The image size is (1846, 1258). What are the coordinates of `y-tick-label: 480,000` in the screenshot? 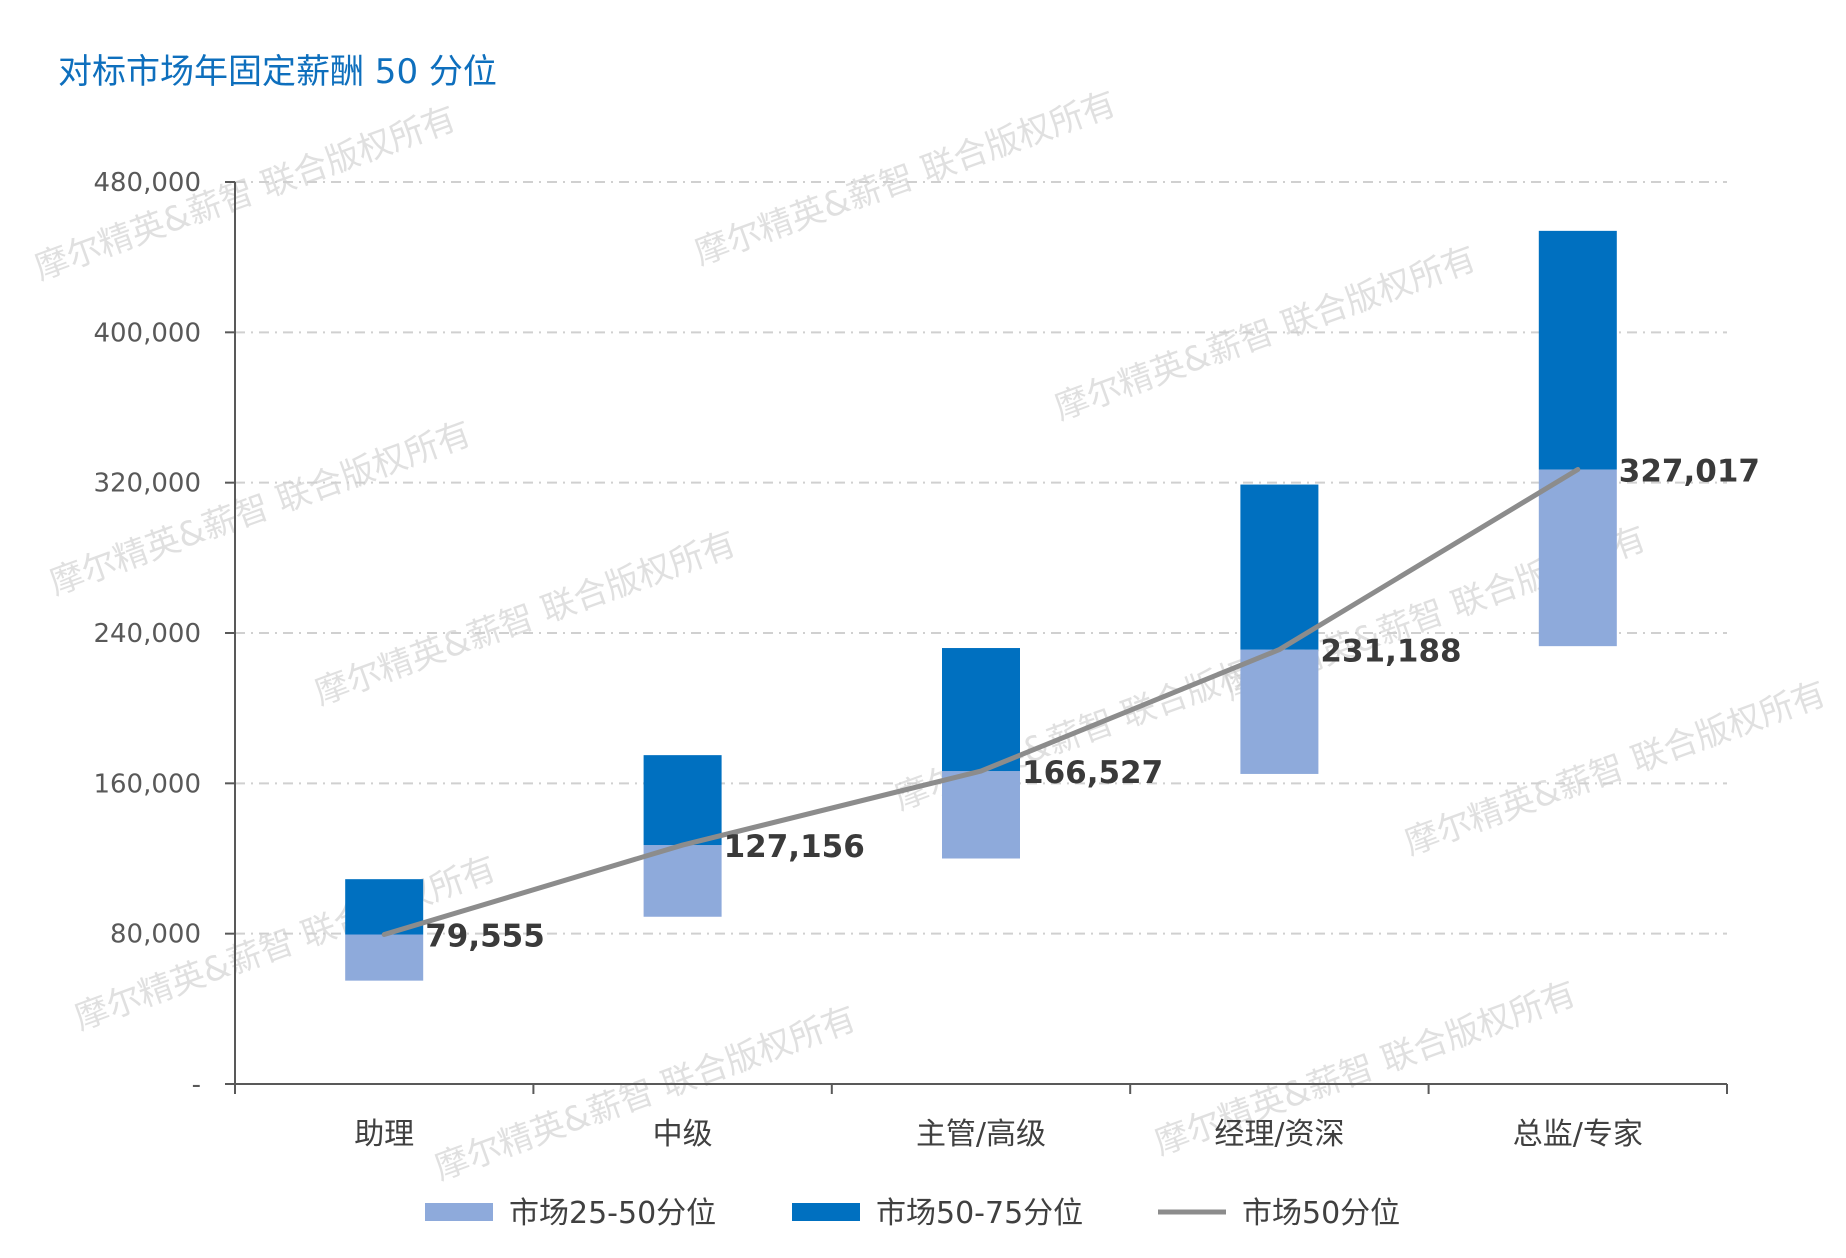 It's located at (147, 183).